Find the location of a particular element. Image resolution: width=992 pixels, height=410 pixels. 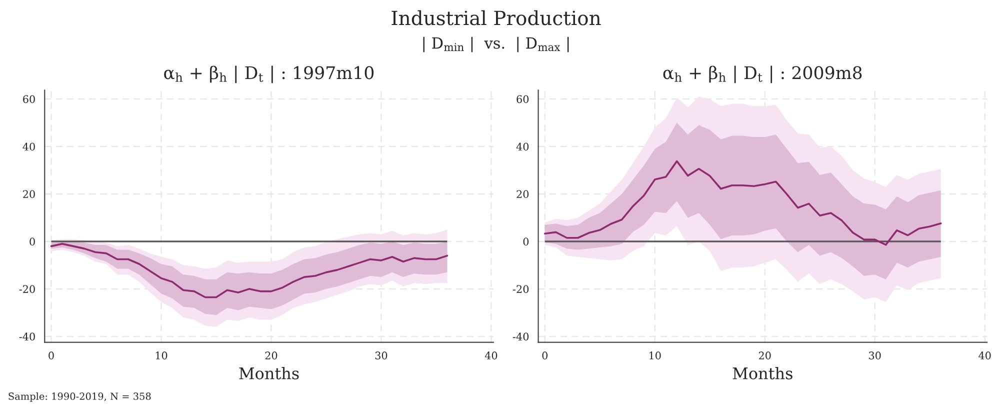

text: Sample: 1990-2019, N = 358 is located at coordinates (79, 397).